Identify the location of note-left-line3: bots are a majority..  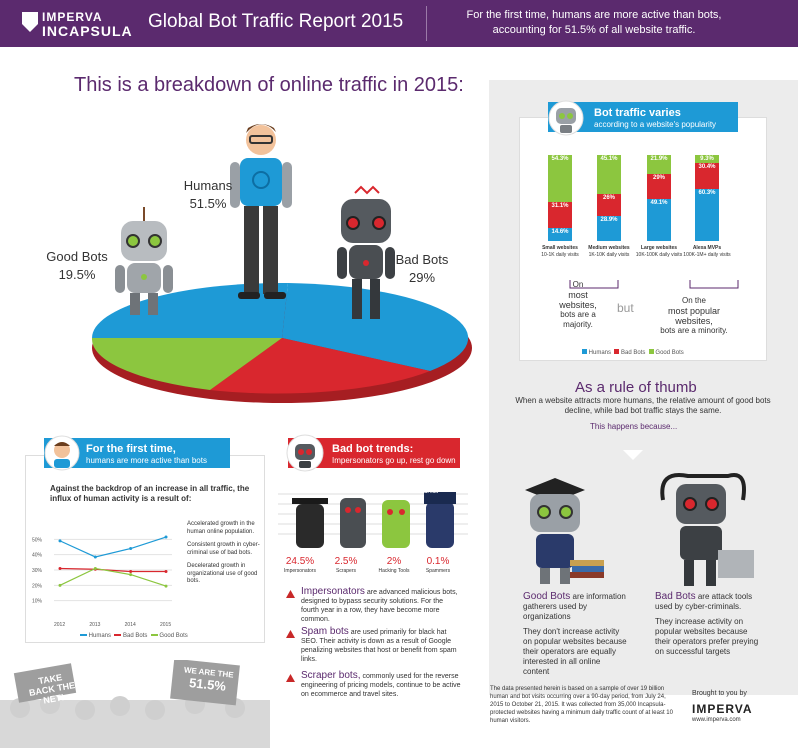
(578, 319).